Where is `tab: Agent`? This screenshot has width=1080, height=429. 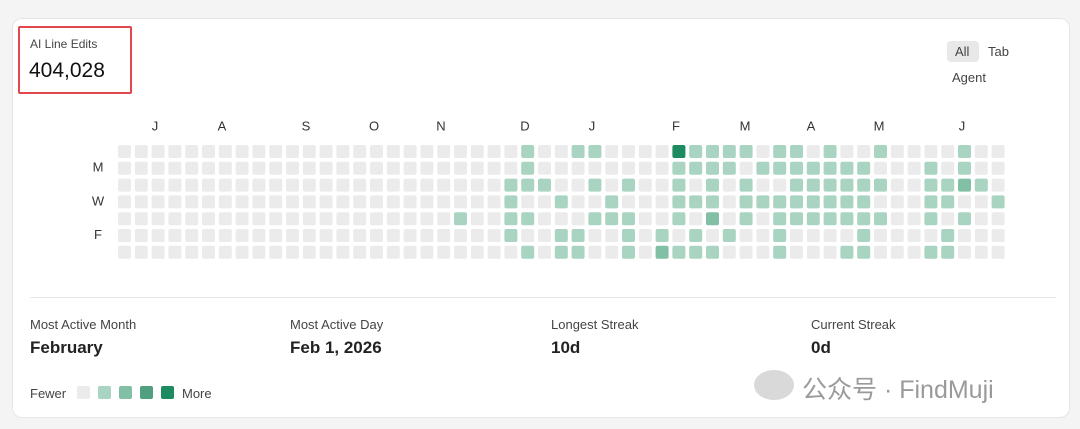
tab: Agent is located at coordinates (969, 77).